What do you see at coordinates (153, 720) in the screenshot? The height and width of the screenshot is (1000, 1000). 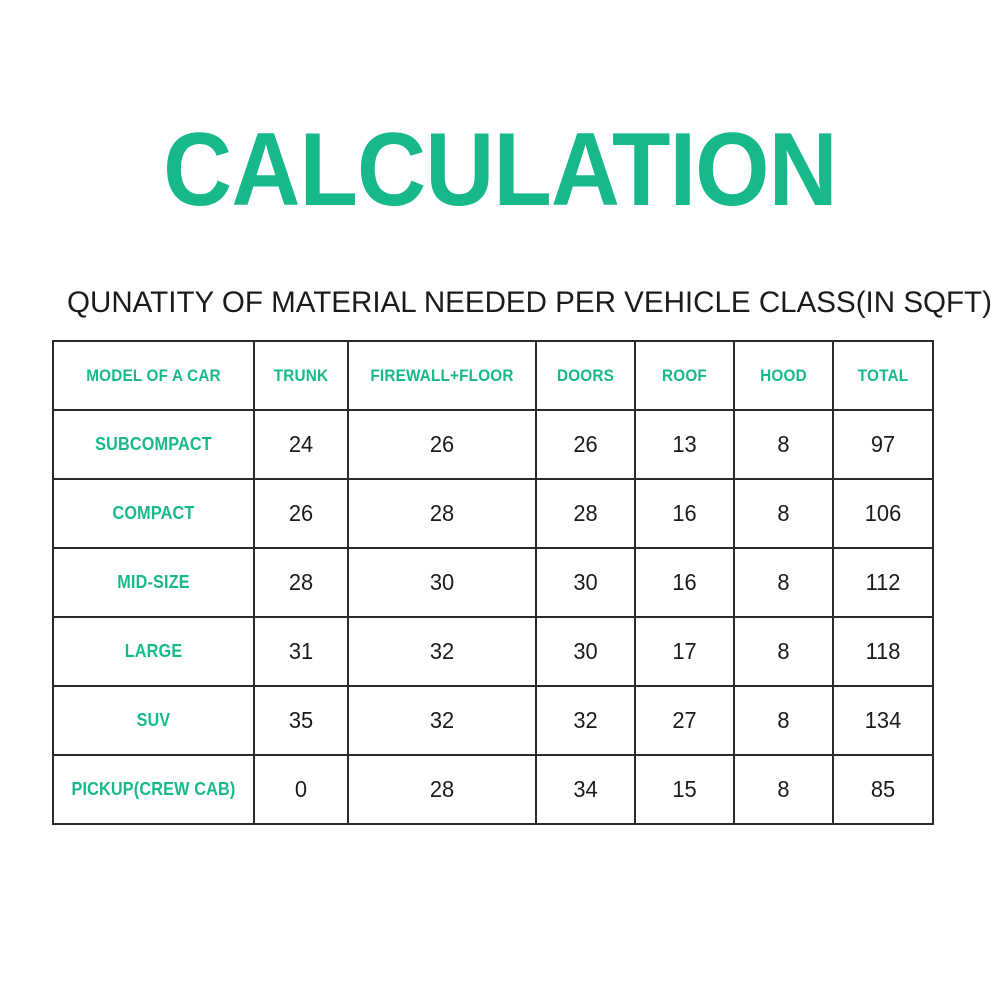 I see `cell-model: SUV` at bounding box center [153, 720].